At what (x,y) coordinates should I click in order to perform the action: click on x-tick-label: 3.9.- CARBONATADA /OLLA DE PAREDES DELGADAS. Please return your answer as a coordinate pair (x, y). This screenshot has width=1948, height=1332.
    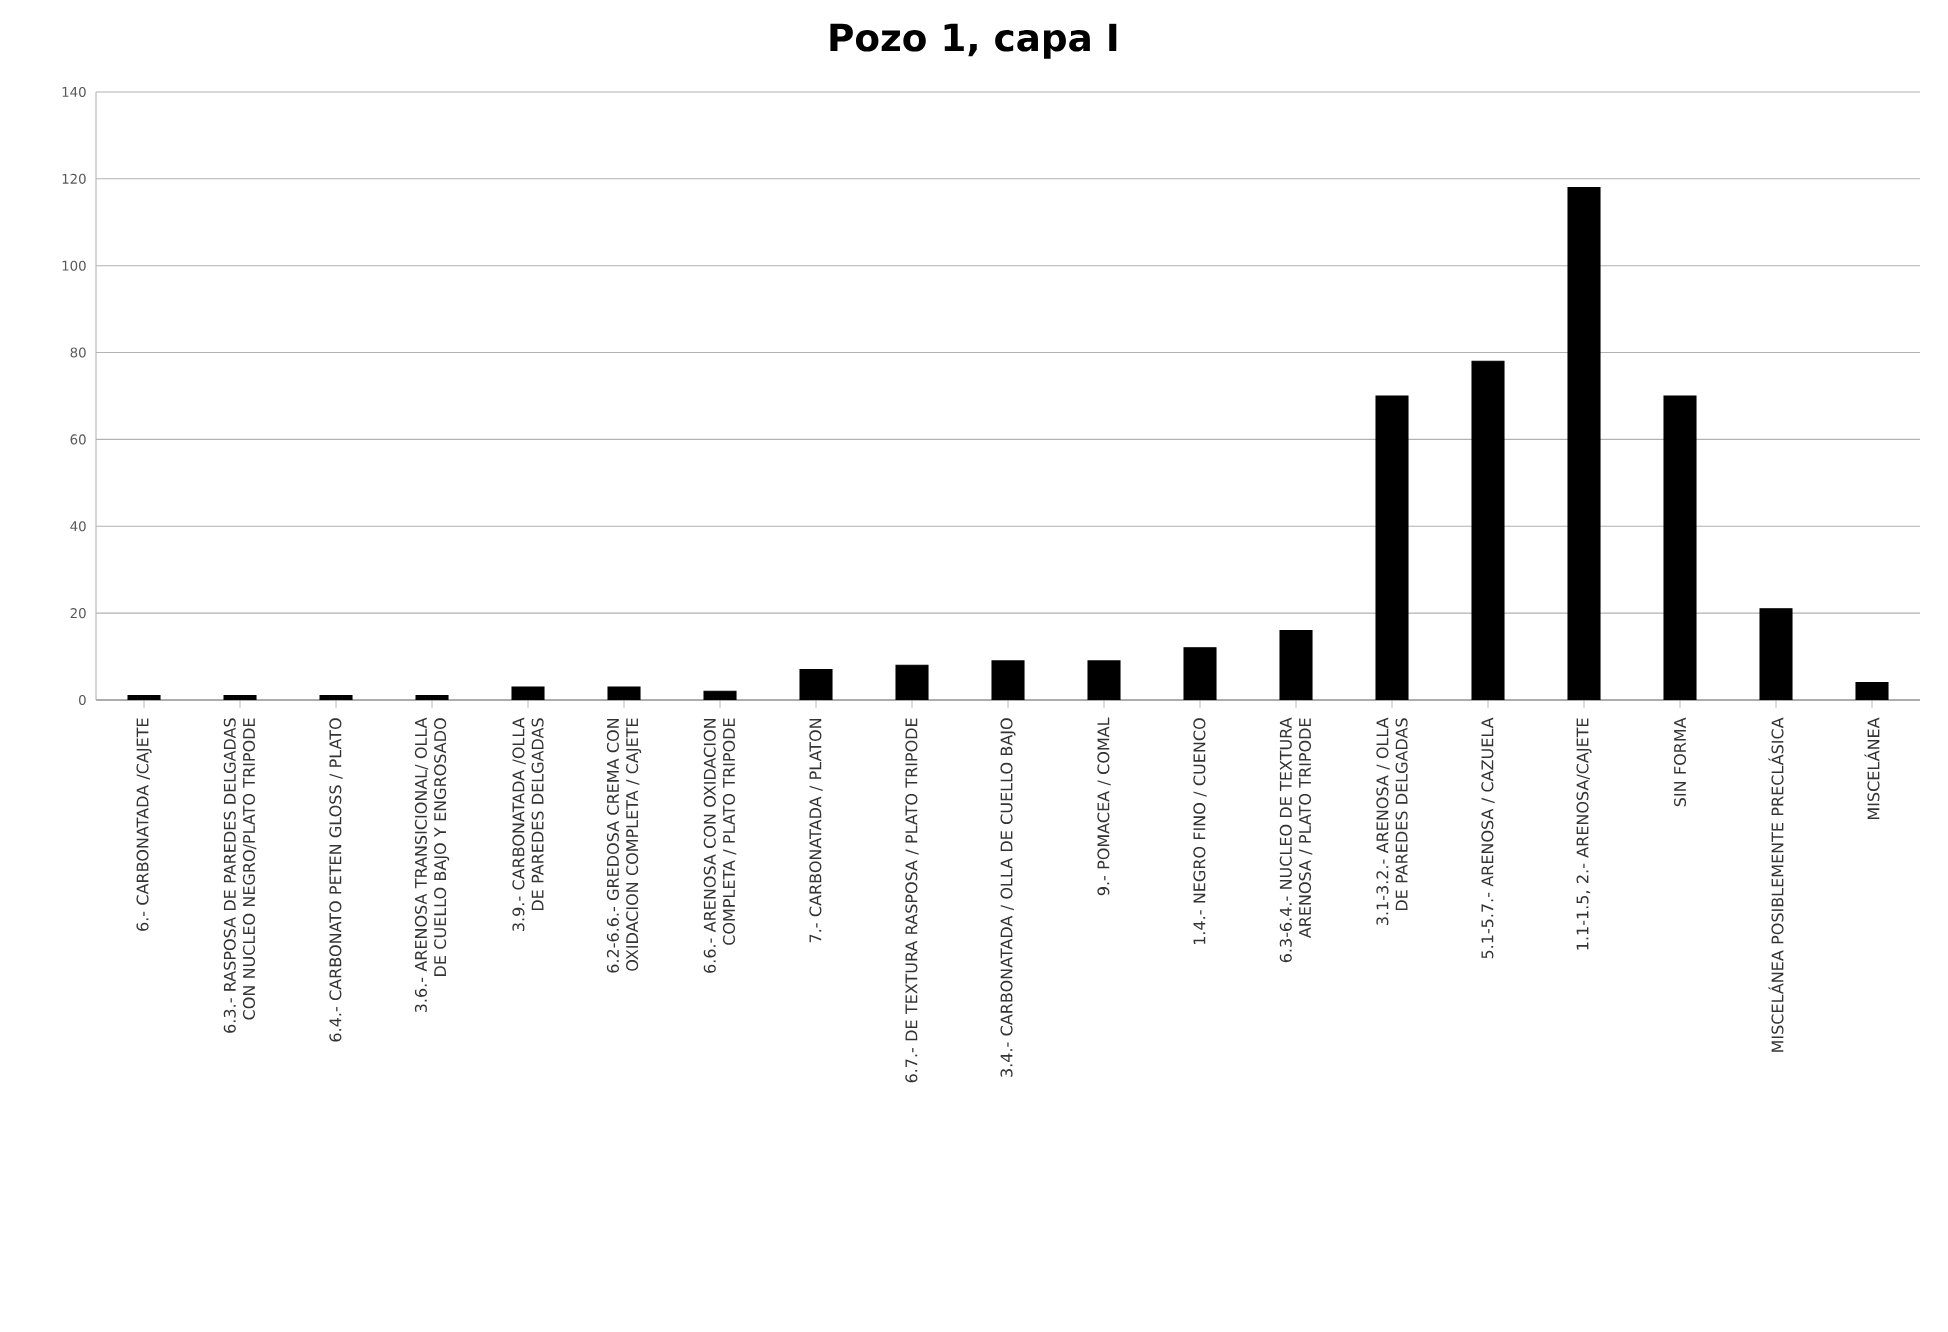
    Looking at the image, I should click on (528, 824).